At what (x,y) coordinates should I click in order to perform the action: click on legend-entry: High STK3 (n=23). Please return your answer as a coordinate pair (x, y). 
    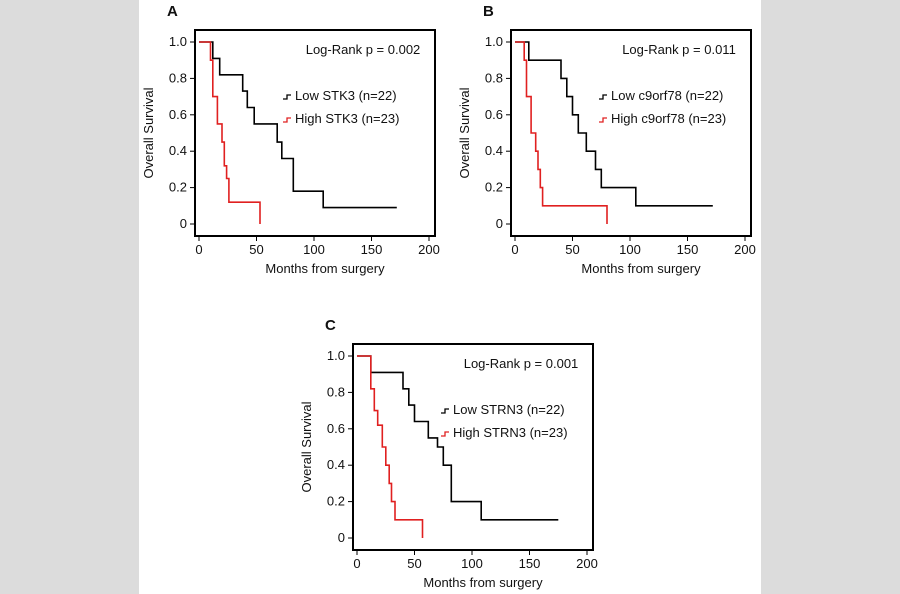
    Looking at the image, I should click on (347, 118).